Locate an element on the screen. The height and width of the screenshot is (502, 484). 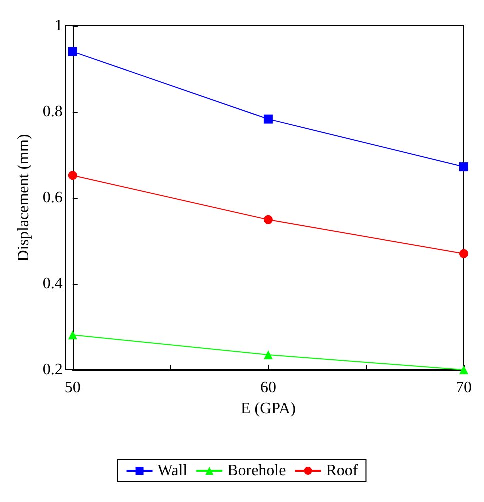
legend-label: Wall is located at coordinates (173, 471).